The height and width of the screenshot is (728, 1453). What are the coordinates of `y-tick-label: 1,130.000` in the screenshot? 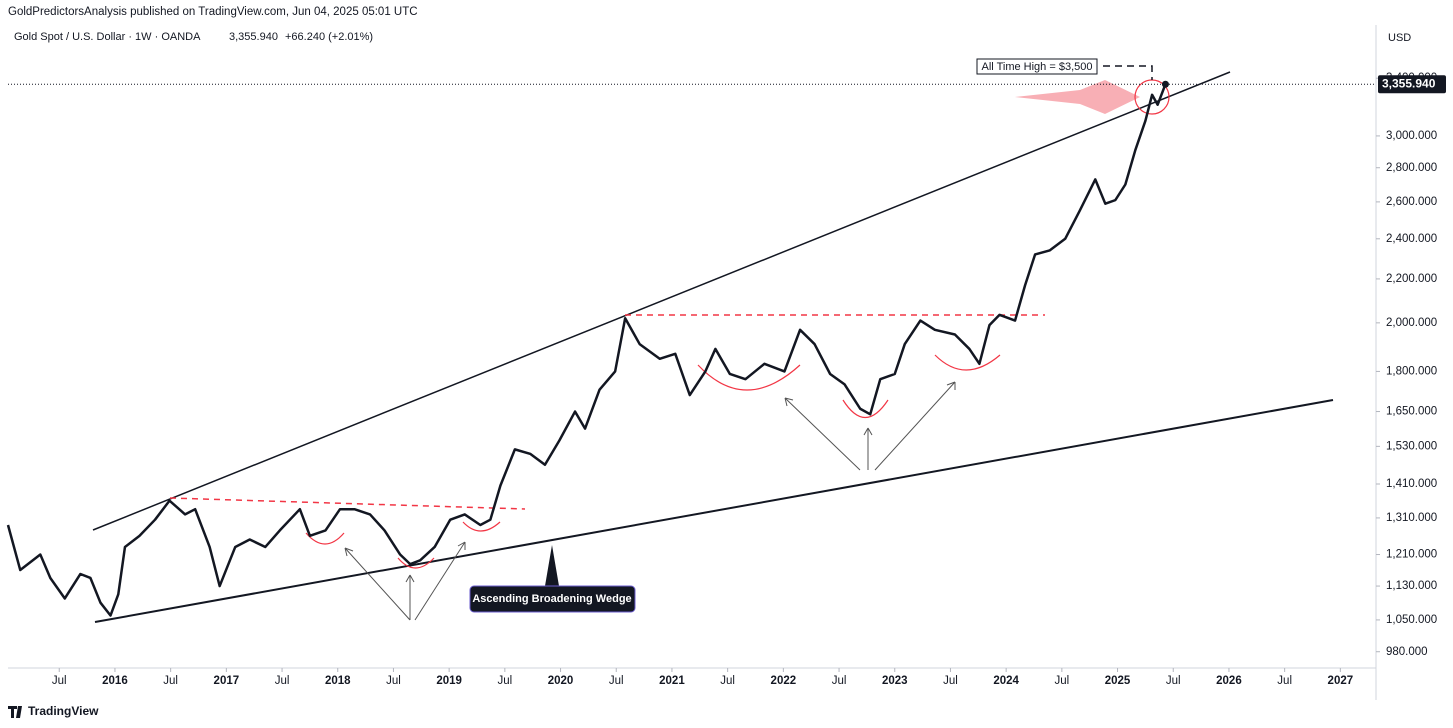 It's located at (1411, 586).